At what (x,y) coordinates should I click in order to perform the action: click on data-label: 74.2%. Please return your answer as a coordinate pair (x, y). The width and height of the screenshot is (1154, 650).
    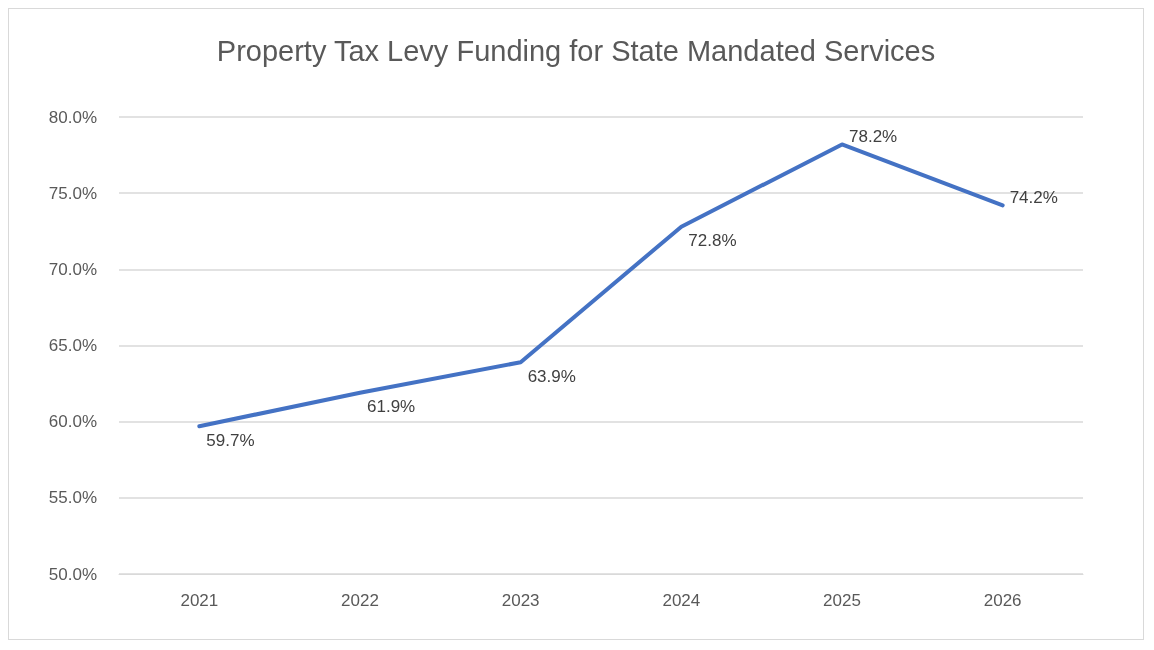
    Looking at the image, I should click on (1033, 197).